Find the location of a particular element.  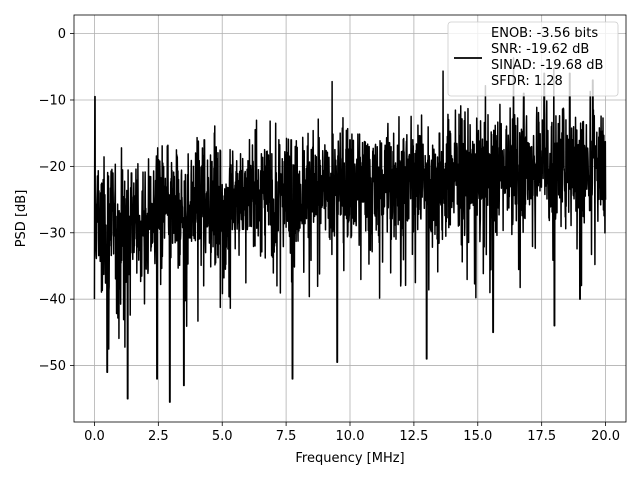

legend-snr: SNR: -19.62 dB is located at coordinates (540, 49).